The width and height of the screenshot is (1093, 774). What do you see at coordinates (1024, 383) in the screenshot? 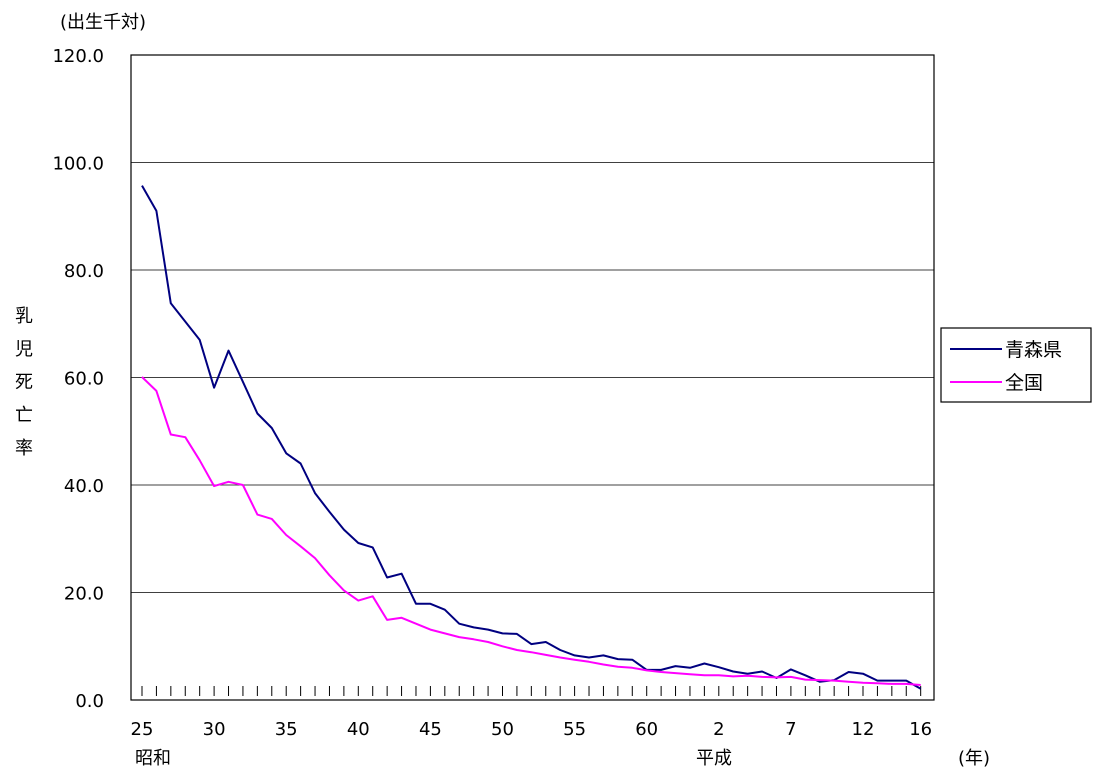
I see `legend-label-national: 全国` at bounding box center [1024, 383].